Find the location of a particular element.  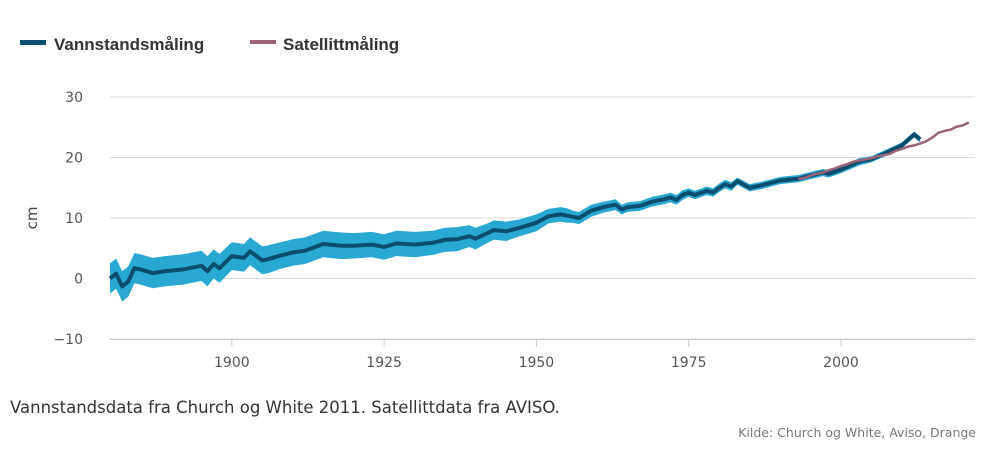

legend: Vannstandsmåling Satellittmåling is located at coordinates (209, 44).